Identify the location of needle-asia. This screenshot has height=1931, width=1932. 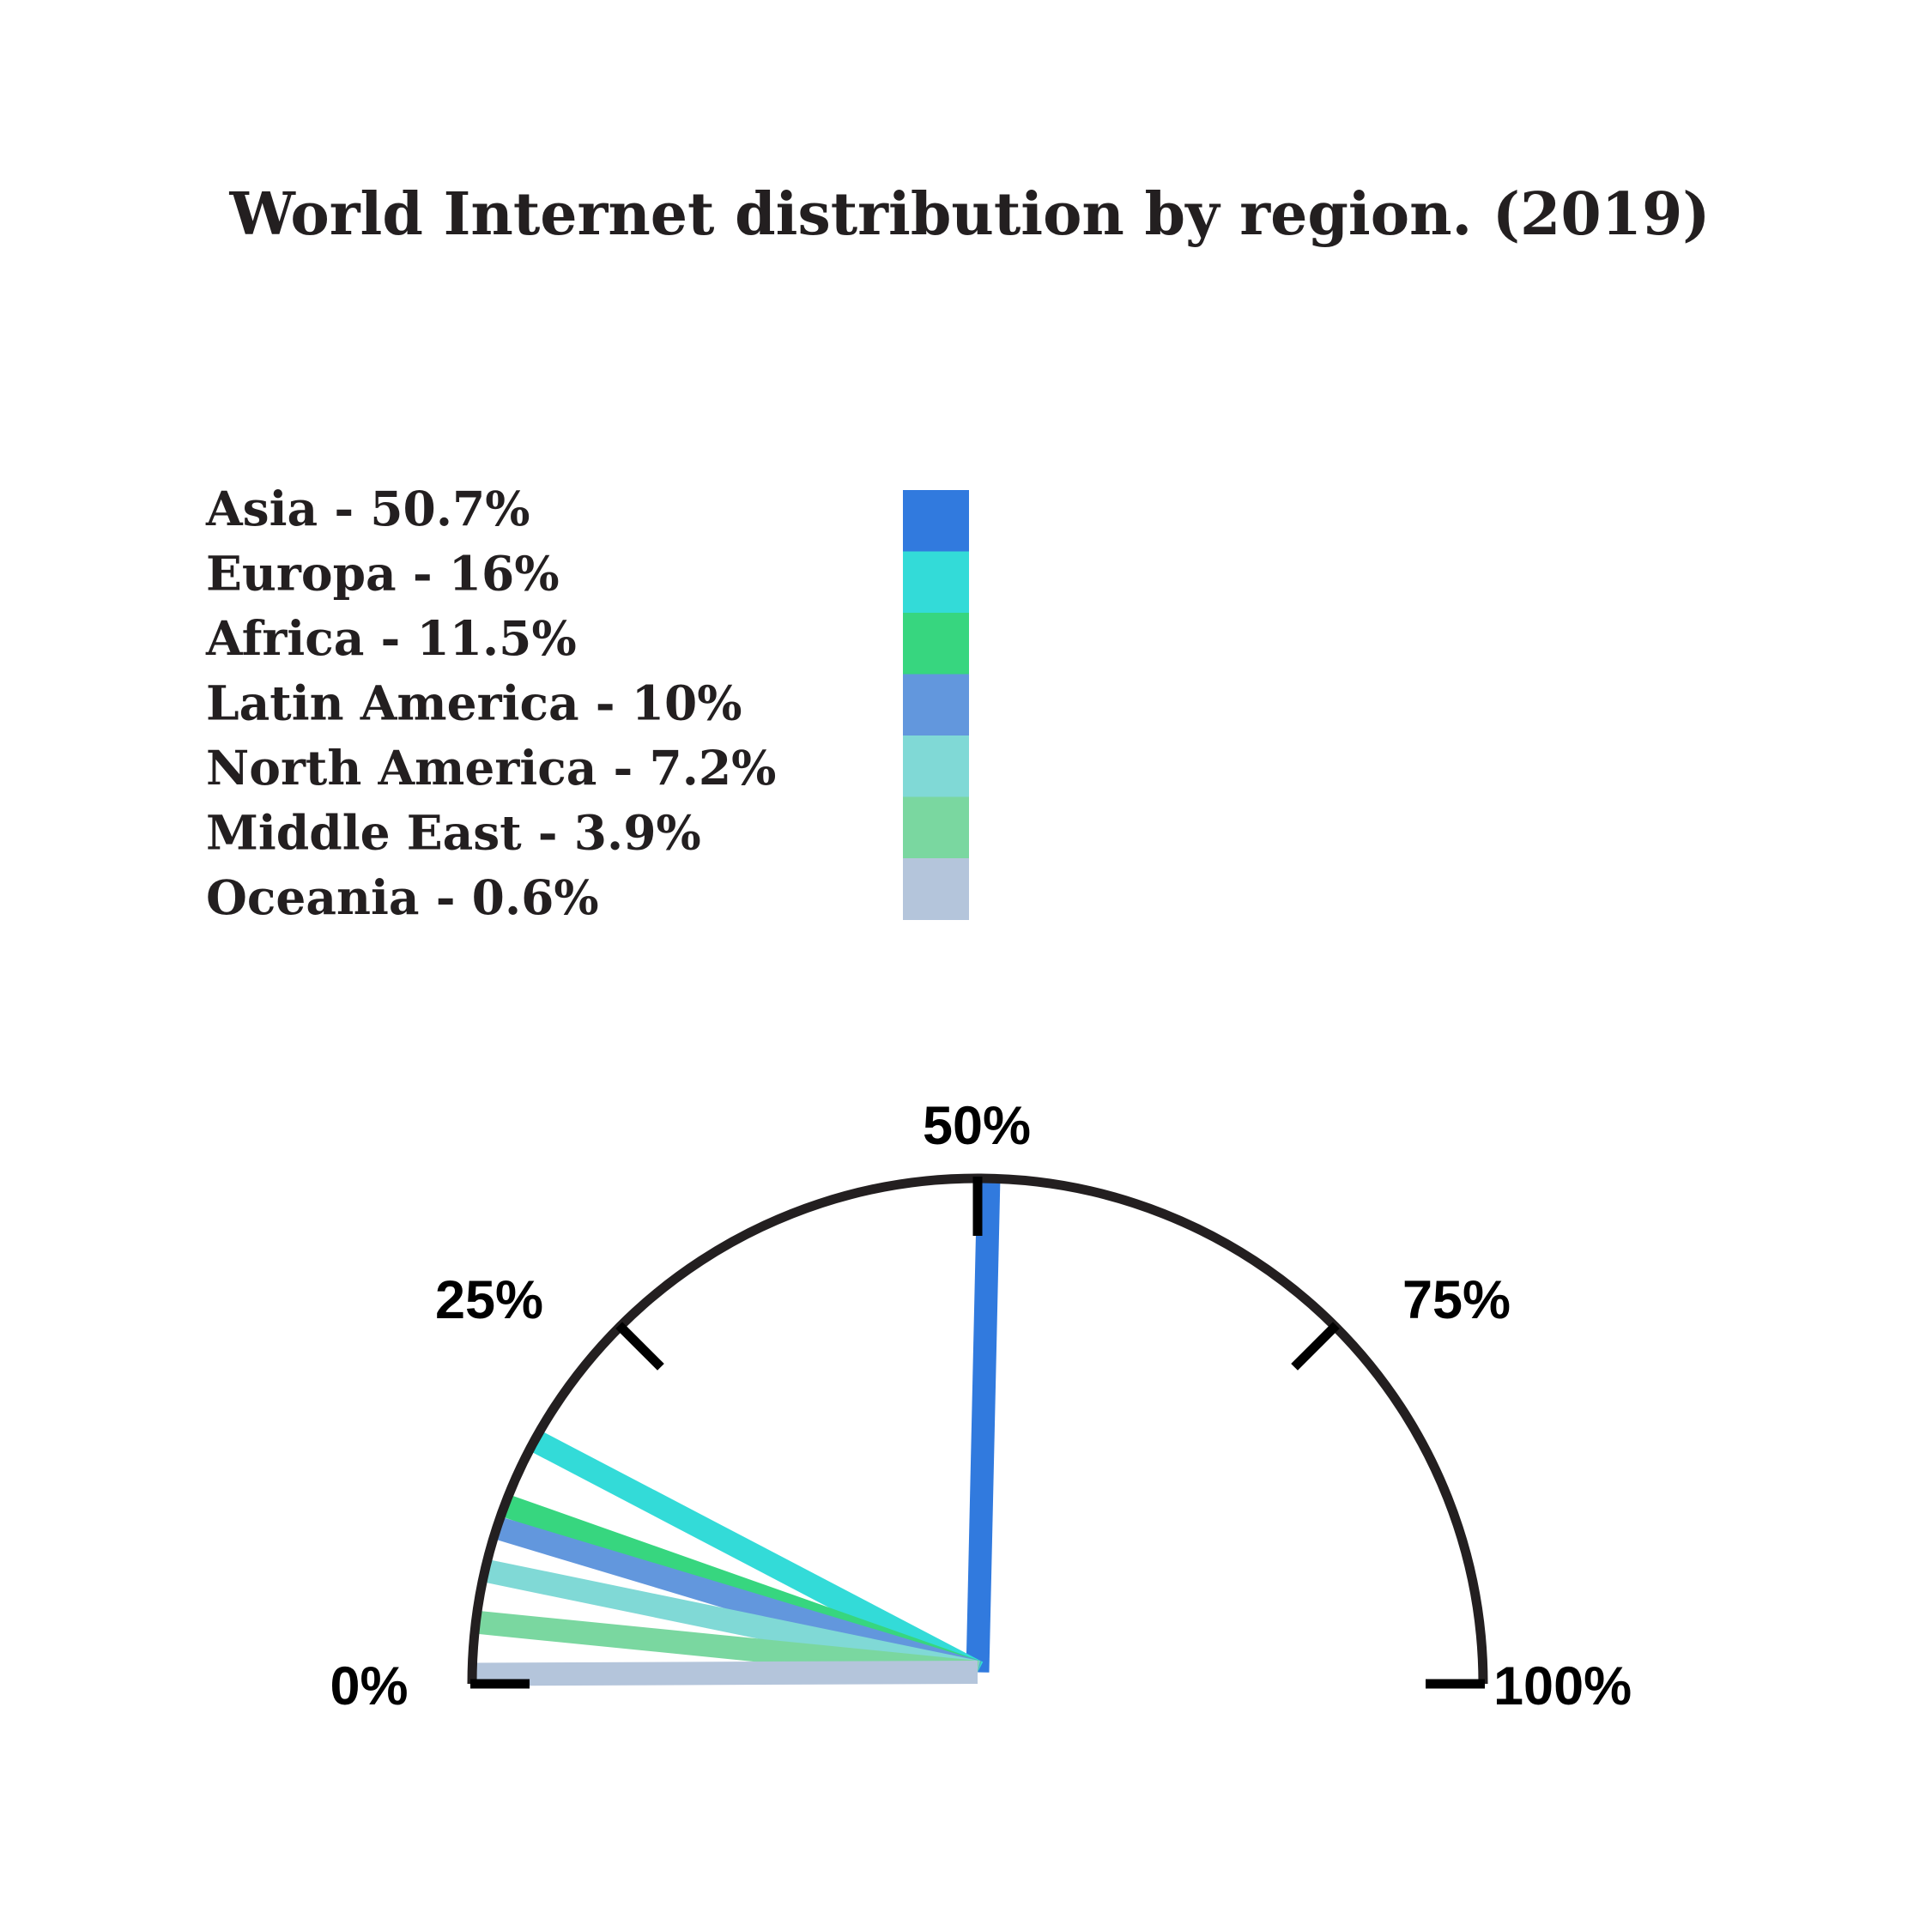
(984, 1427).